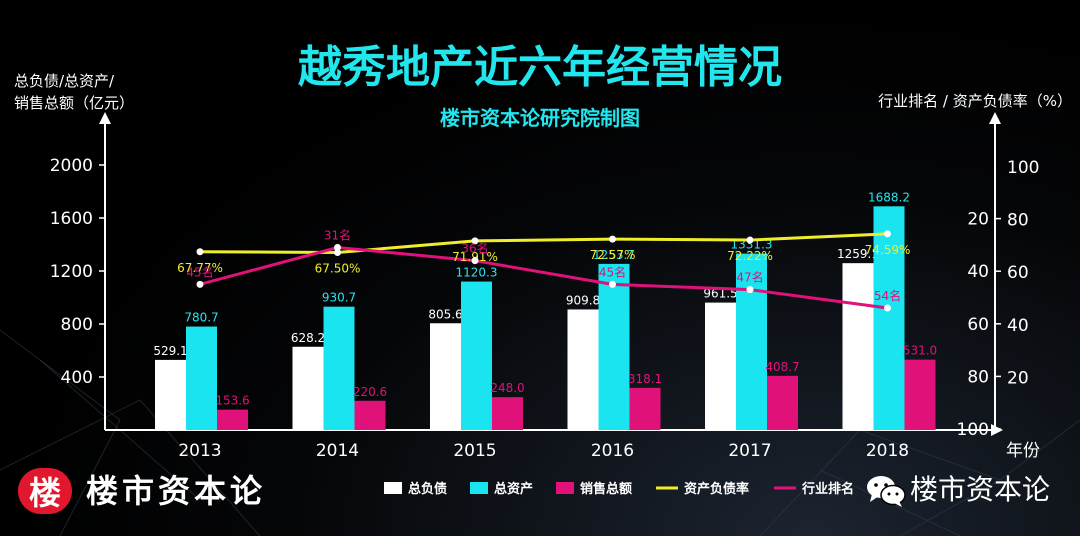  Describe the element at coordinates (200, 252) in the screenshot. I see `line-debt-ratio-point-2013` at that location.